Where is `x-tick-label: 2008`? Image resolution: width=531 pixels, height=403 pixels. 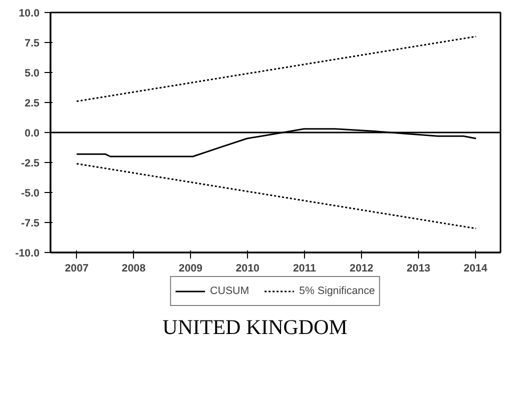
x-tick-label: 2008 is located at coordinates (134, 268).